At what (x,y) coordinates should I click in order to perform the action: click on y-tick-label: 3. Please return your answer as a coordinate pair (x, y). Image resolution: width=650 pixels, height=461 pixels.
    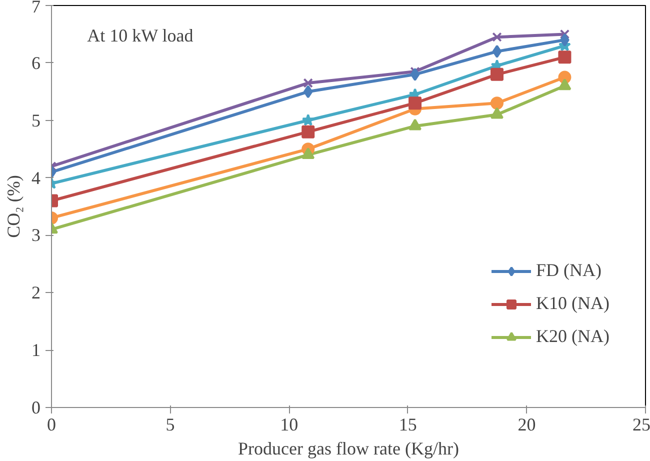
    Looking at the image, I should click on (36, 235).